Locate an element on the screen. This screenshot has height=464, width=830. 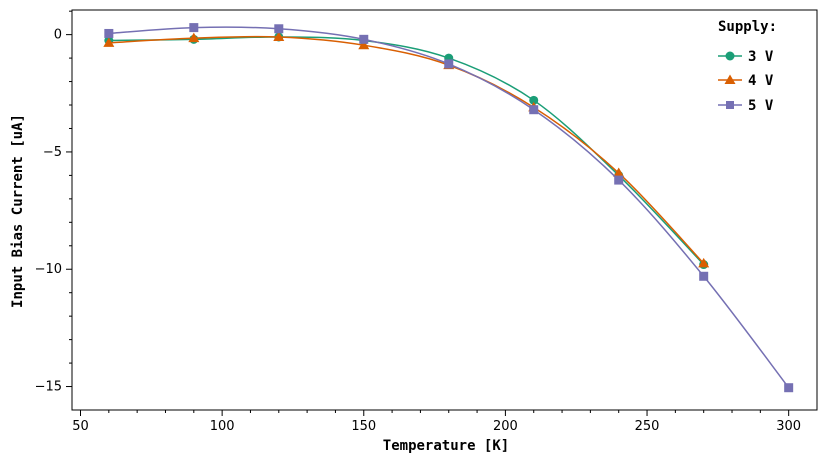
x-tick-label: 200 is located at coordinates (505, 426).